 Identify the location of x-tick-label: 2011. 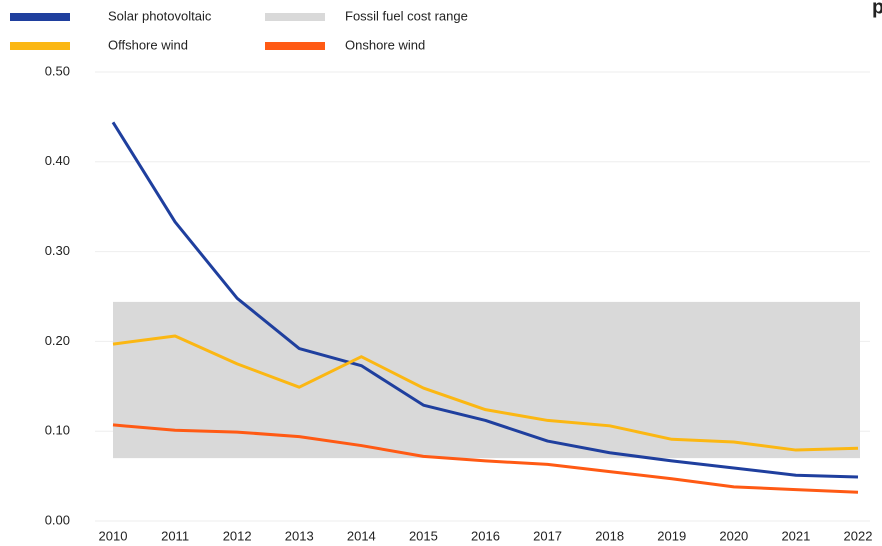
(175, 535).